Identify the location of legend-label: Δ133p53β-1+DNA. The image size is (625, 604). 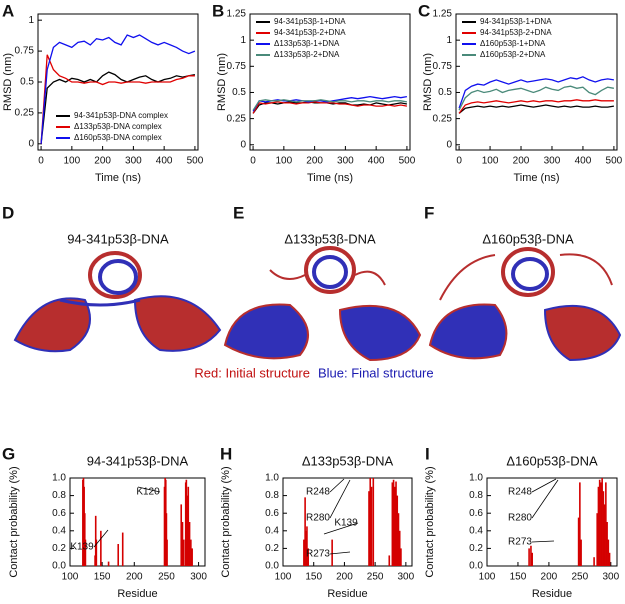
(307, 43).